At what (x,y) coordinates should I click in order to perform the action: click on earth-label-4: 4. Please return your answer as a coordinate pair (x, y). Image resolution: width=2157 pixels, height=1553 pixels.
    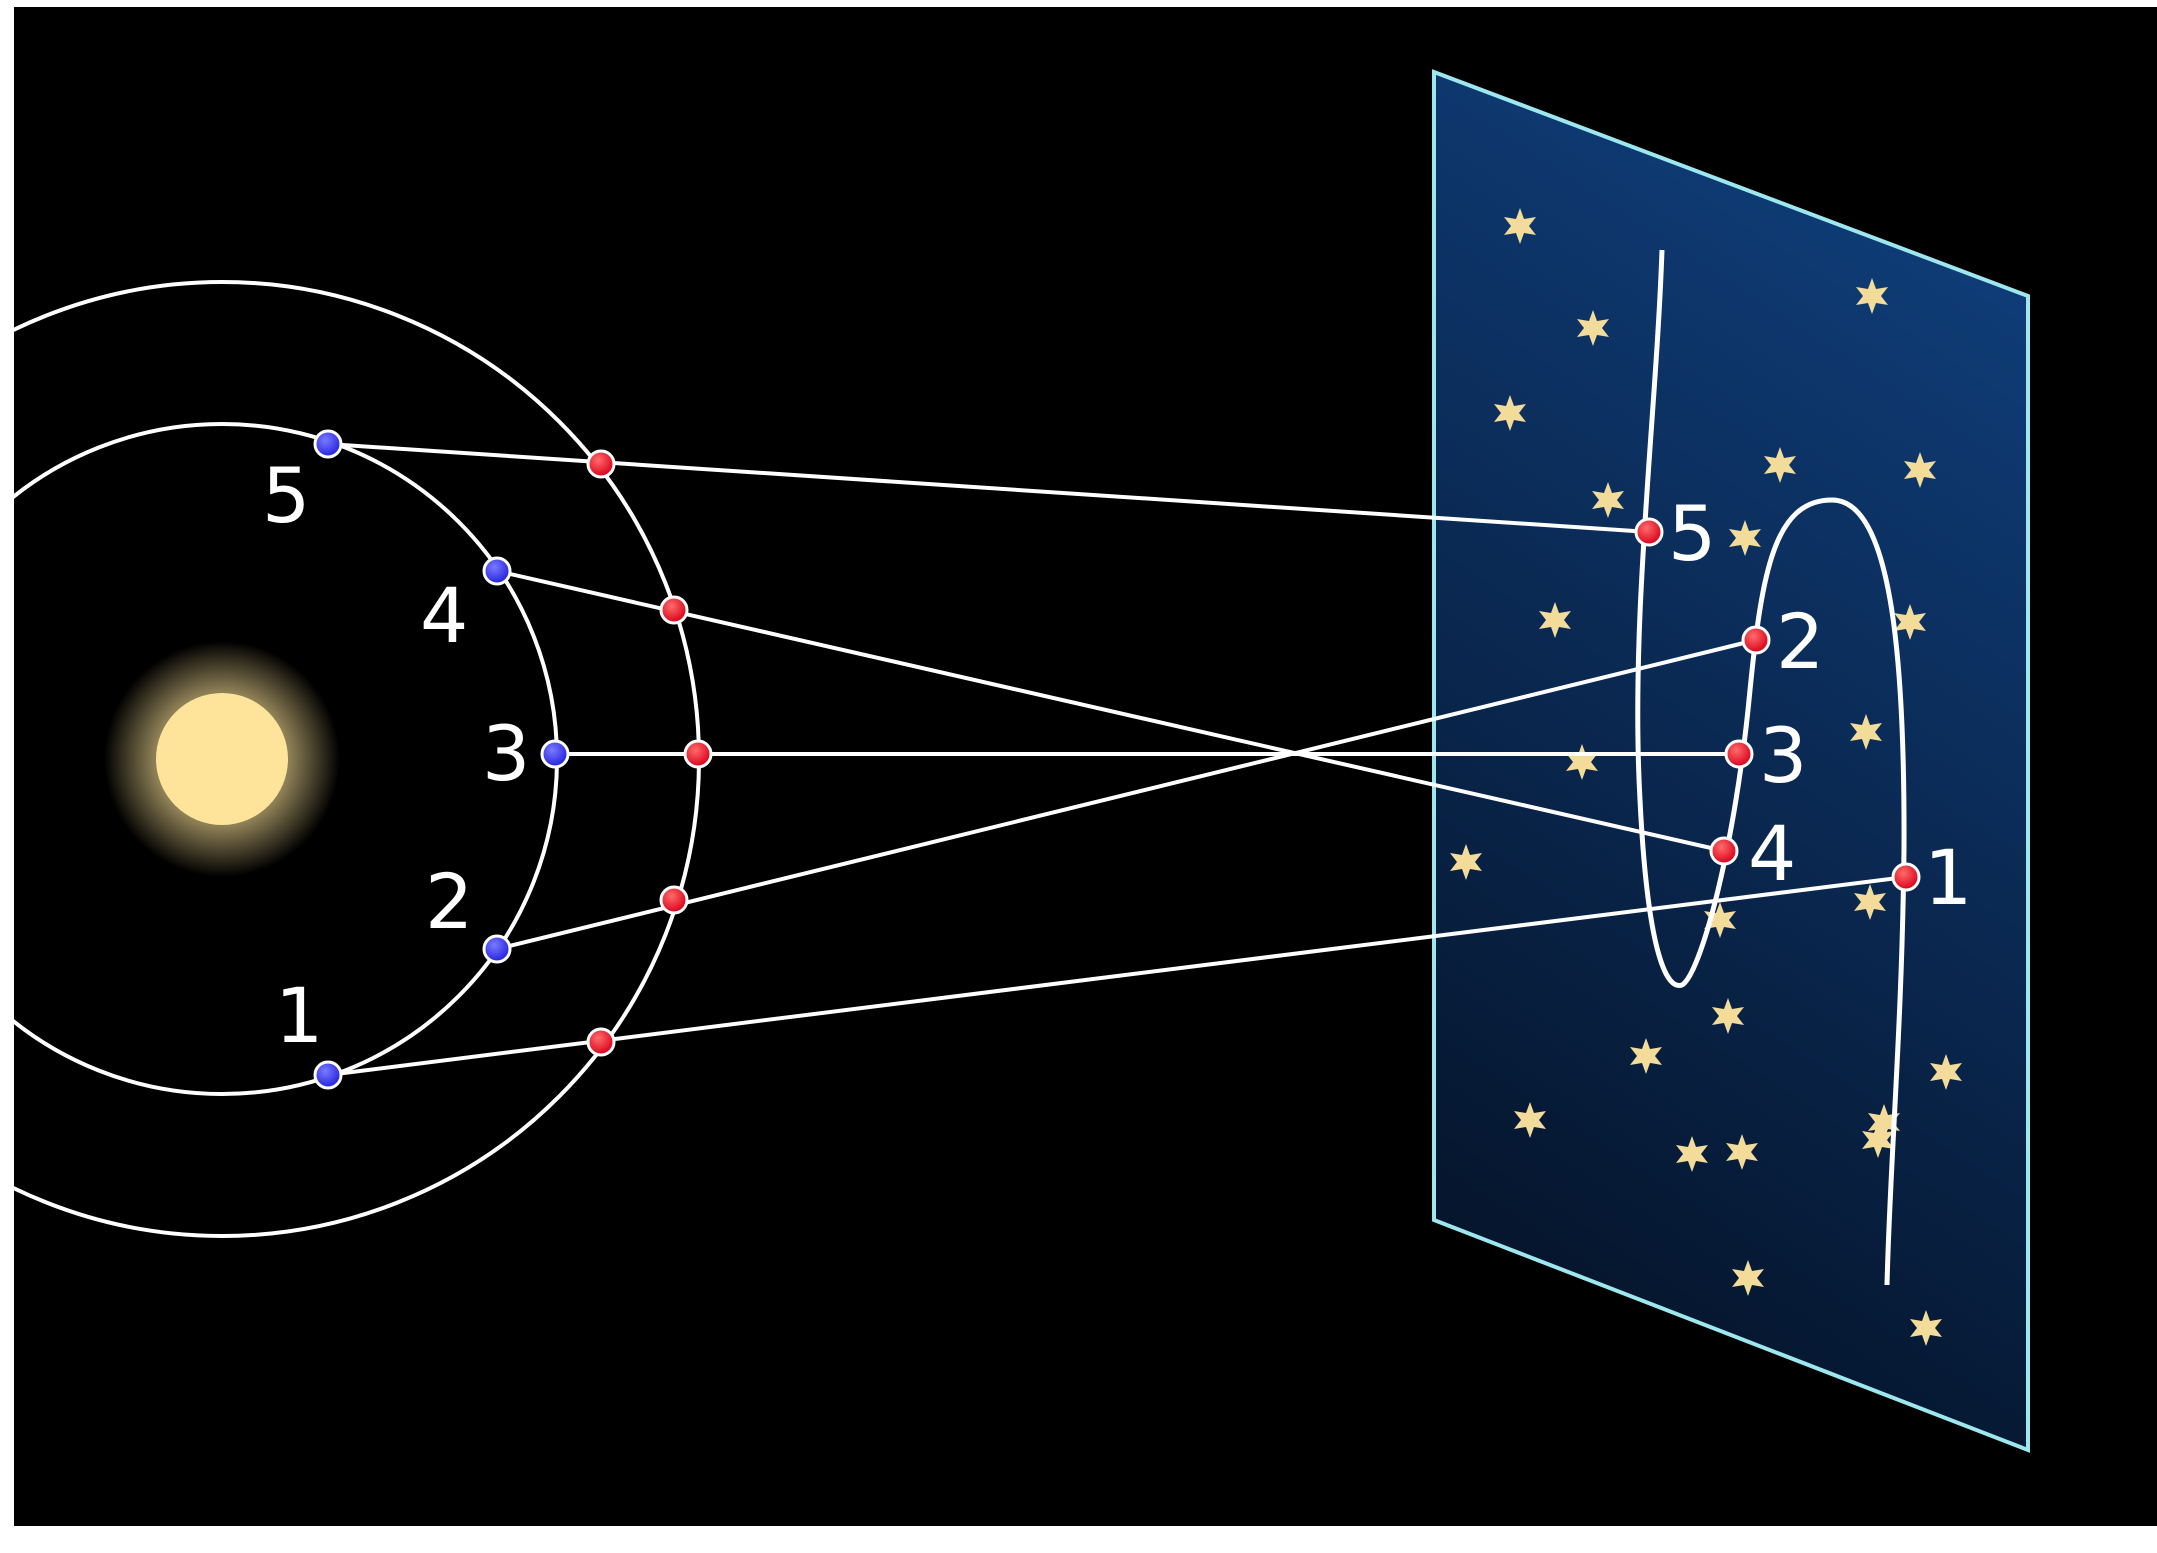
    Looking at the image, I should click on (444, 615).